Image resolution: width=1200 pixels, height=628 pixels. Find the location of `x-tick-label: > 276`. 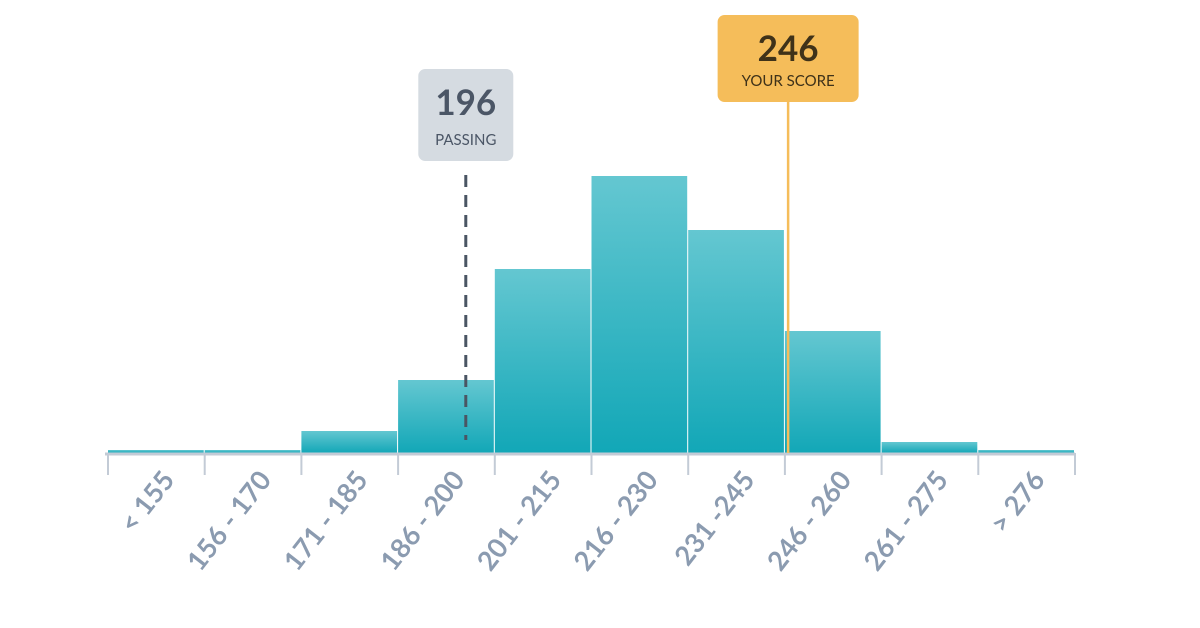

x-tick-label: > 276 is located at coordinates (1016, 501).